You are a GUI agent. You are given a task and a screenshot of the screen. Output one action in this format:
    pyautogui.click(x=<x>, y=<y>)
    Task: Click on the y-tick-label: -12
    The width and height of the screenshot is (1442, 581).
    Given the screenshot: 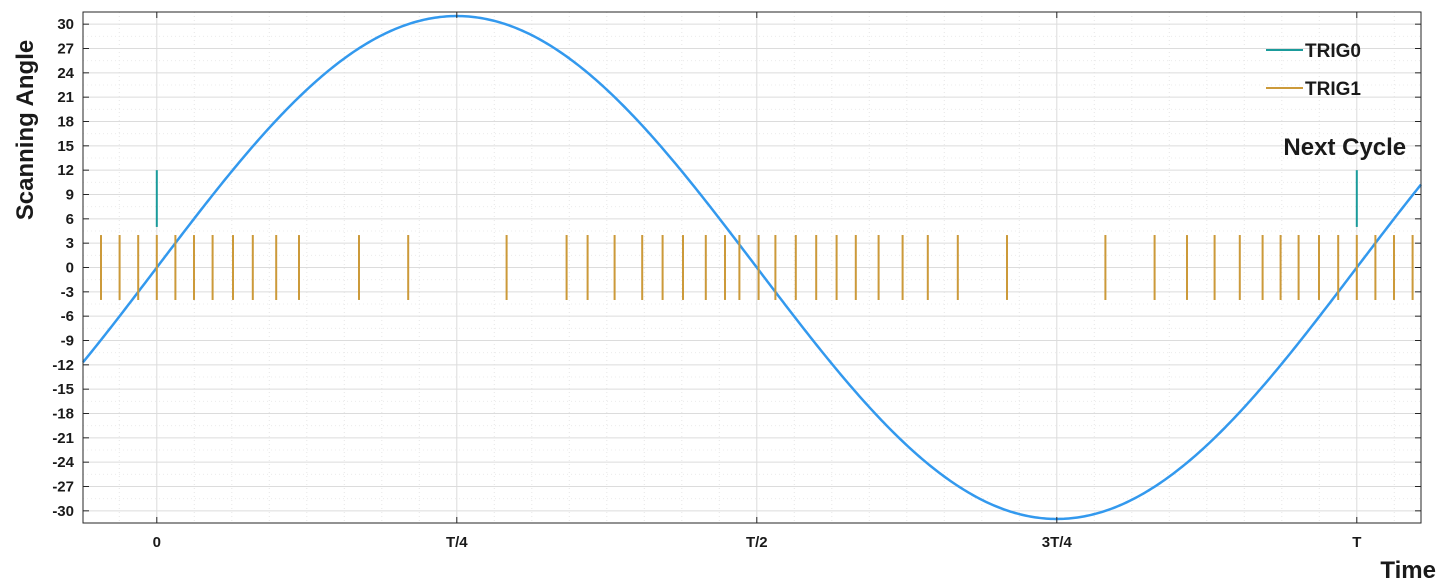 What is the action you would take?
    pyautogui.click(x=63, y=365)
    